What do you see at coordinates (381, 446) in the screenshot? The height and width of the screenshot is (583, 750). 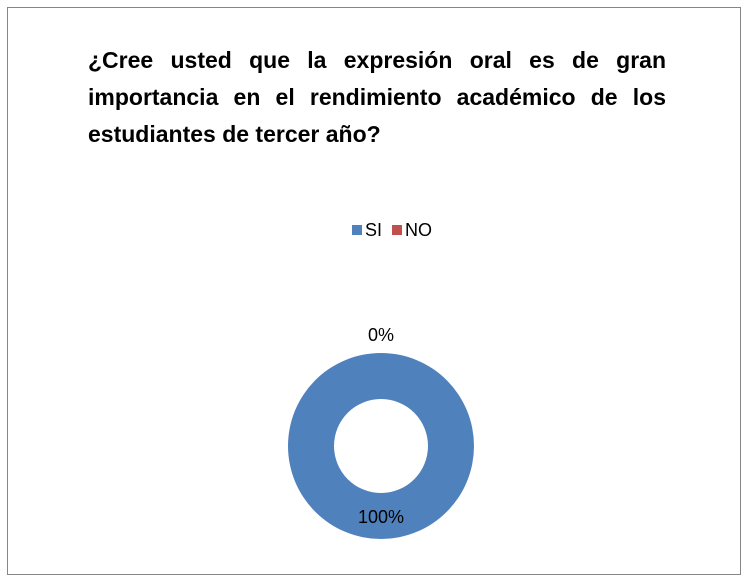 I see `donut-slice` at bounding box center [381, 446].